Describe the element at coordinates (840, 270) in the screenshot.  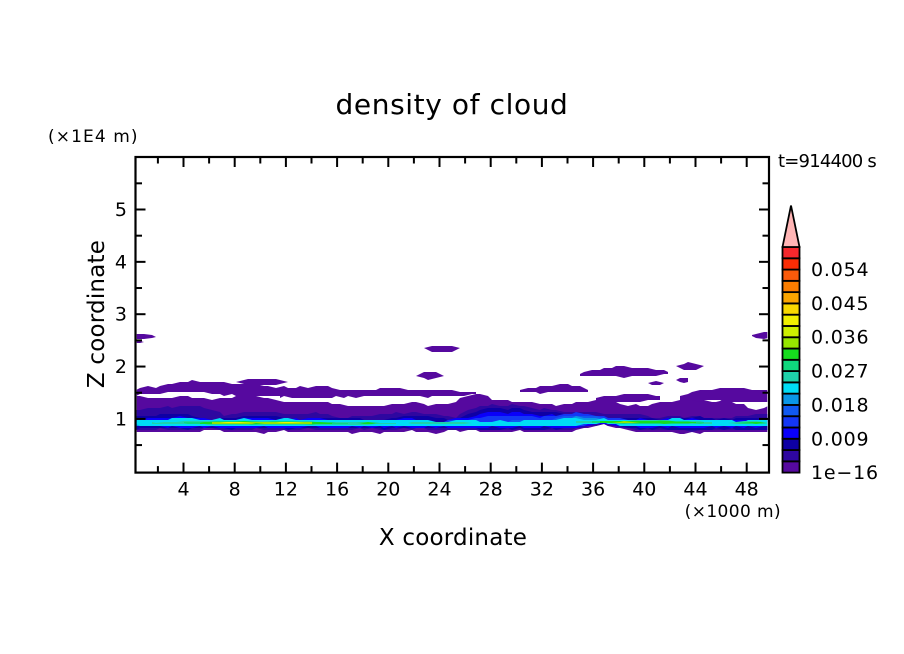
I see `colorbar-label: 0.054` at that location.